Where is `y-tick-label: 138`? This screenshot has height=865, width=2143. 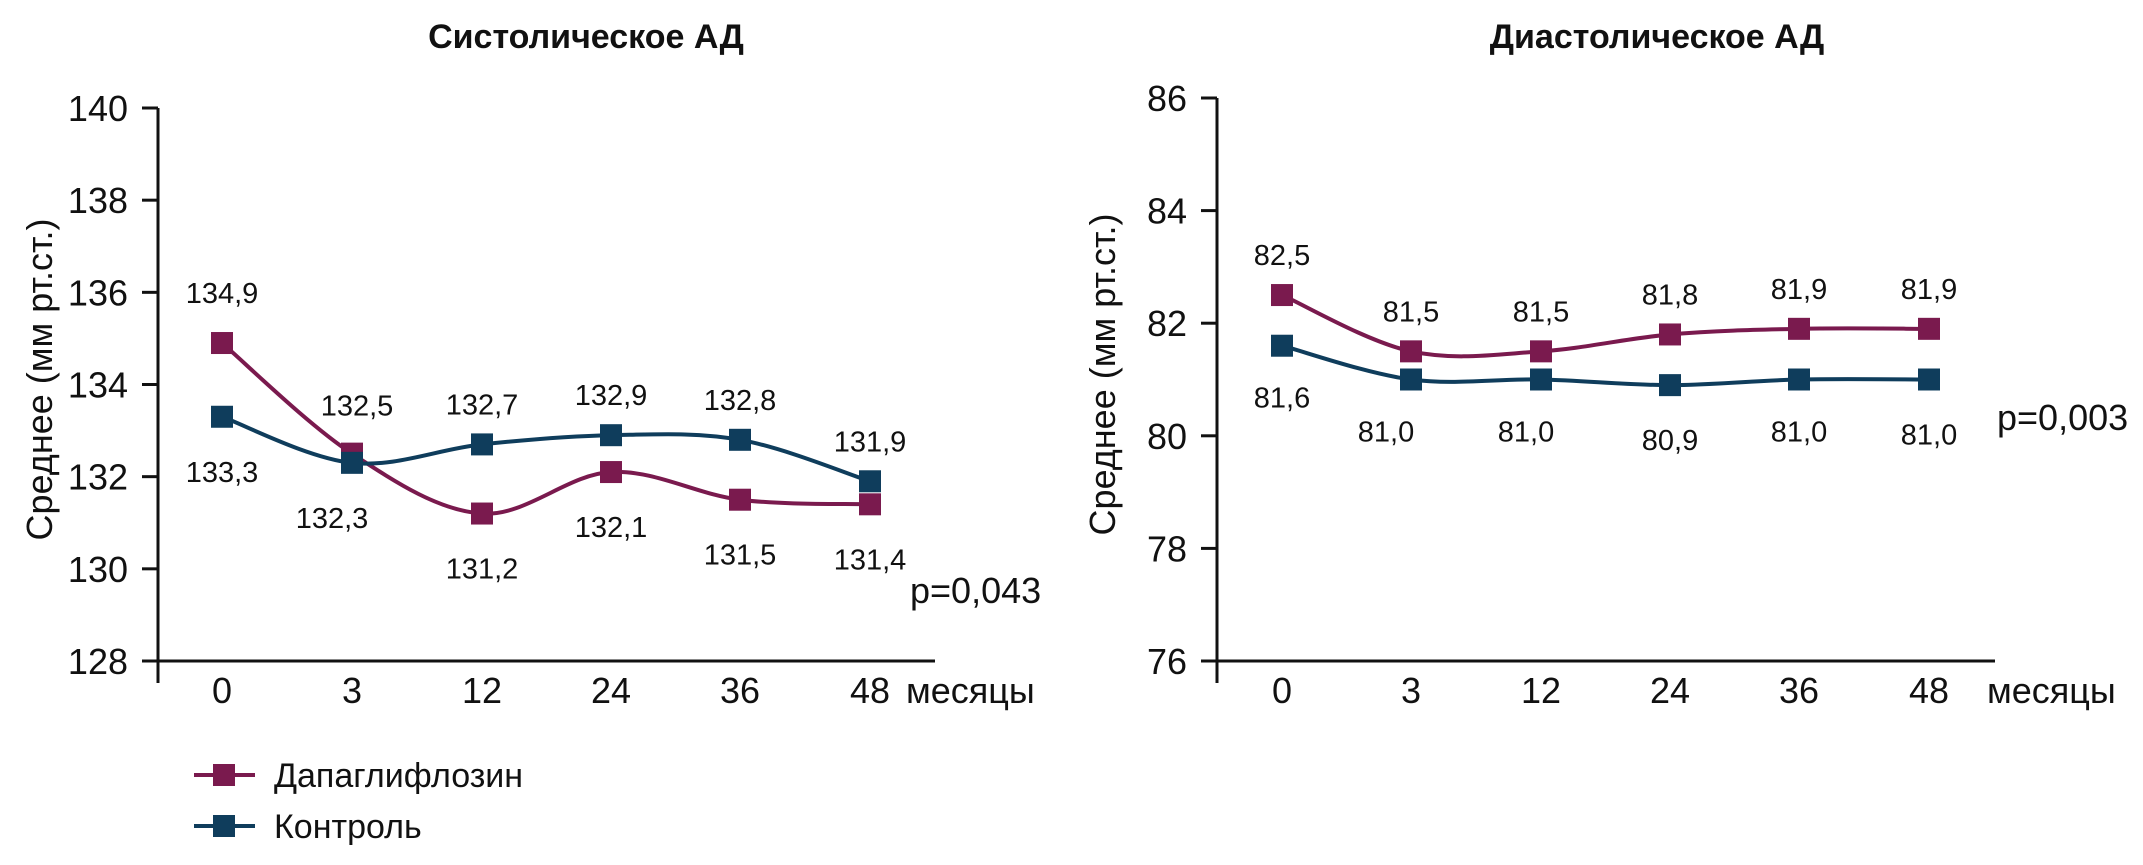 y-tick-label: 138 is located at coordinates (98, 200).